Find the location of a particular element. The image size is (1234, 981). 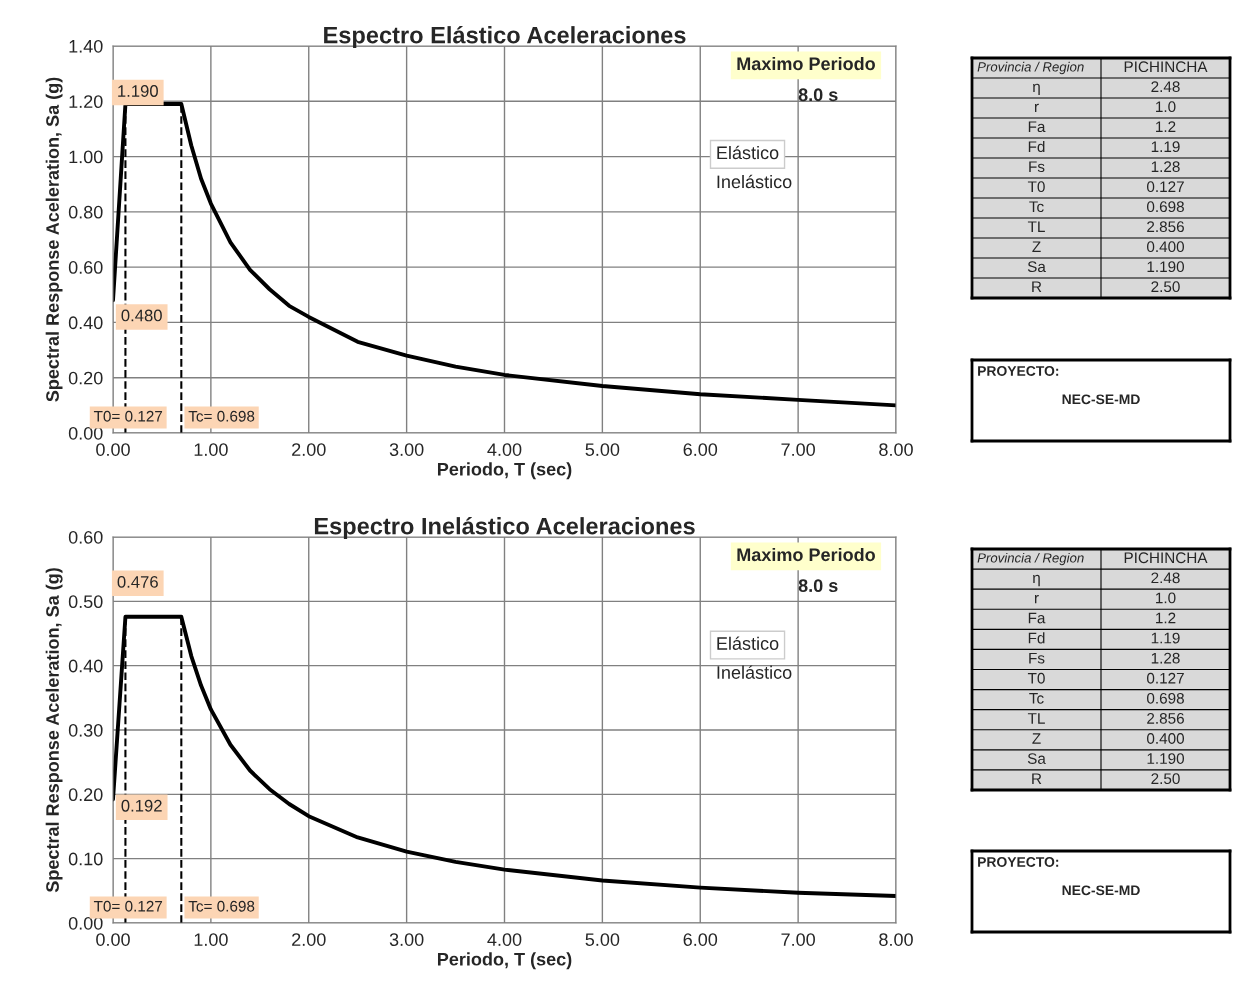

text: r is located at coordinates (1036, 107).